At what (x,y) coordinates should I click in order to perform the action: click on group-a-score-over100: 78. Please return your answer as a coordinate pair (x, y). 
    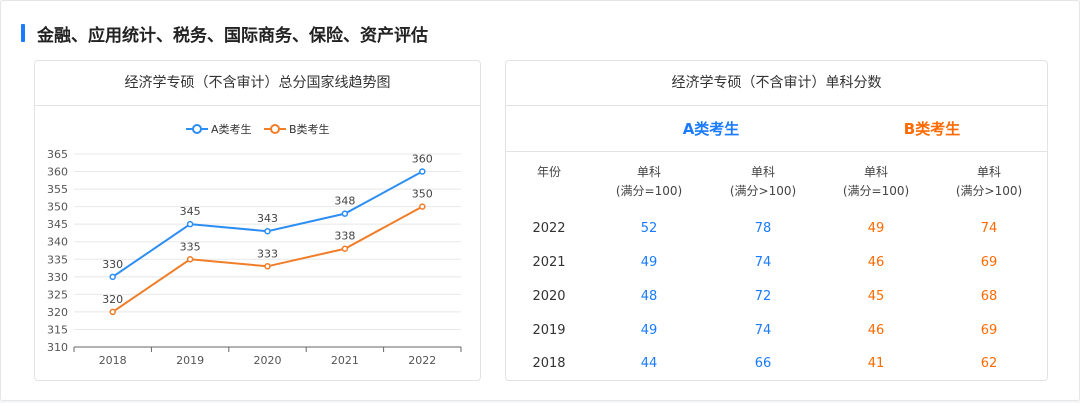
    Looking at the image, I should click on (763, 228).